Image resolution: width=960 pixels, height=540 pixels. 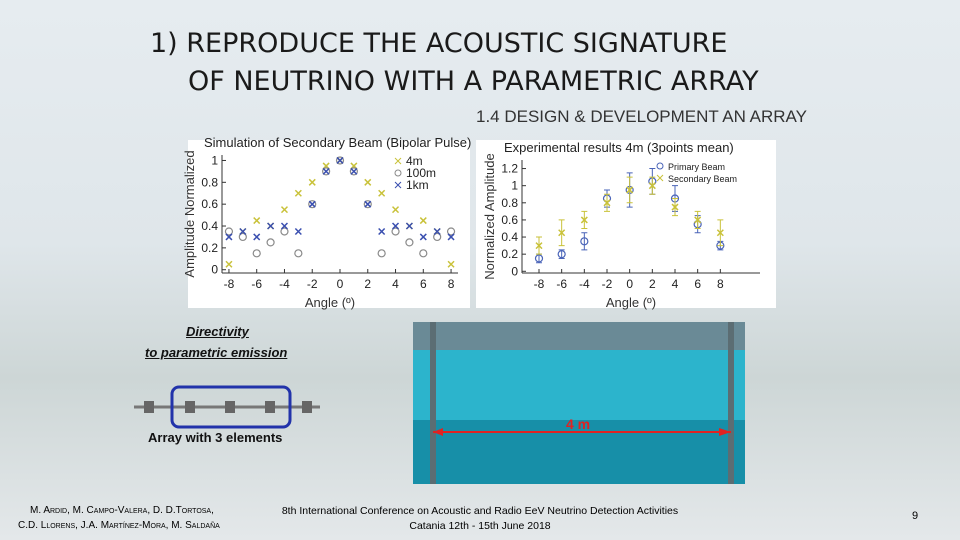 I want to click on distance-label: 4 m, so click(x=578, y=424).